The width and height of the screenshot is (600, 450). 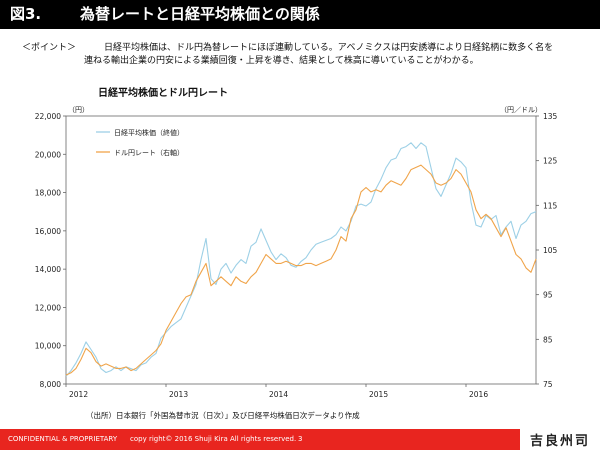 I want to click on source-note: （出所）日本銀行「外国為替市況（日次）」及び日経平均株価日次データより作成, so click(x=223, y=415).